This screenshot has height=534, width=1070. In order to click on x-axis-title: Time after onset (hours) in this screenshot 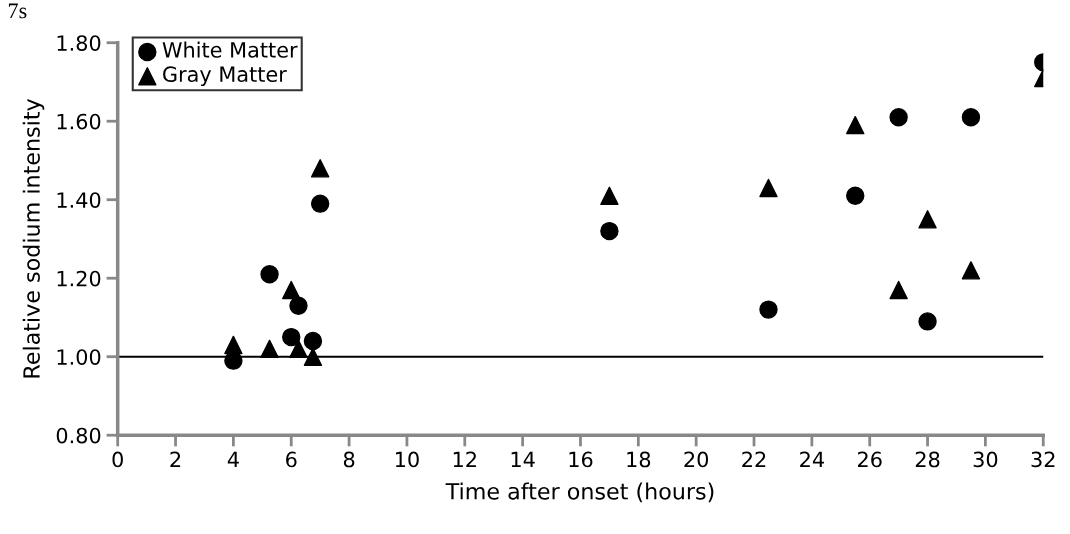, I will do `click(579, 492)`.